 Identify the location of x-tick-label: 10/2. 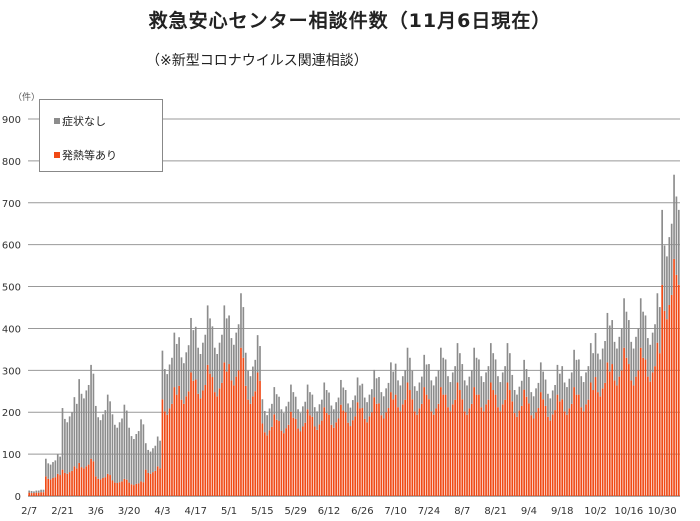
(595, 511).